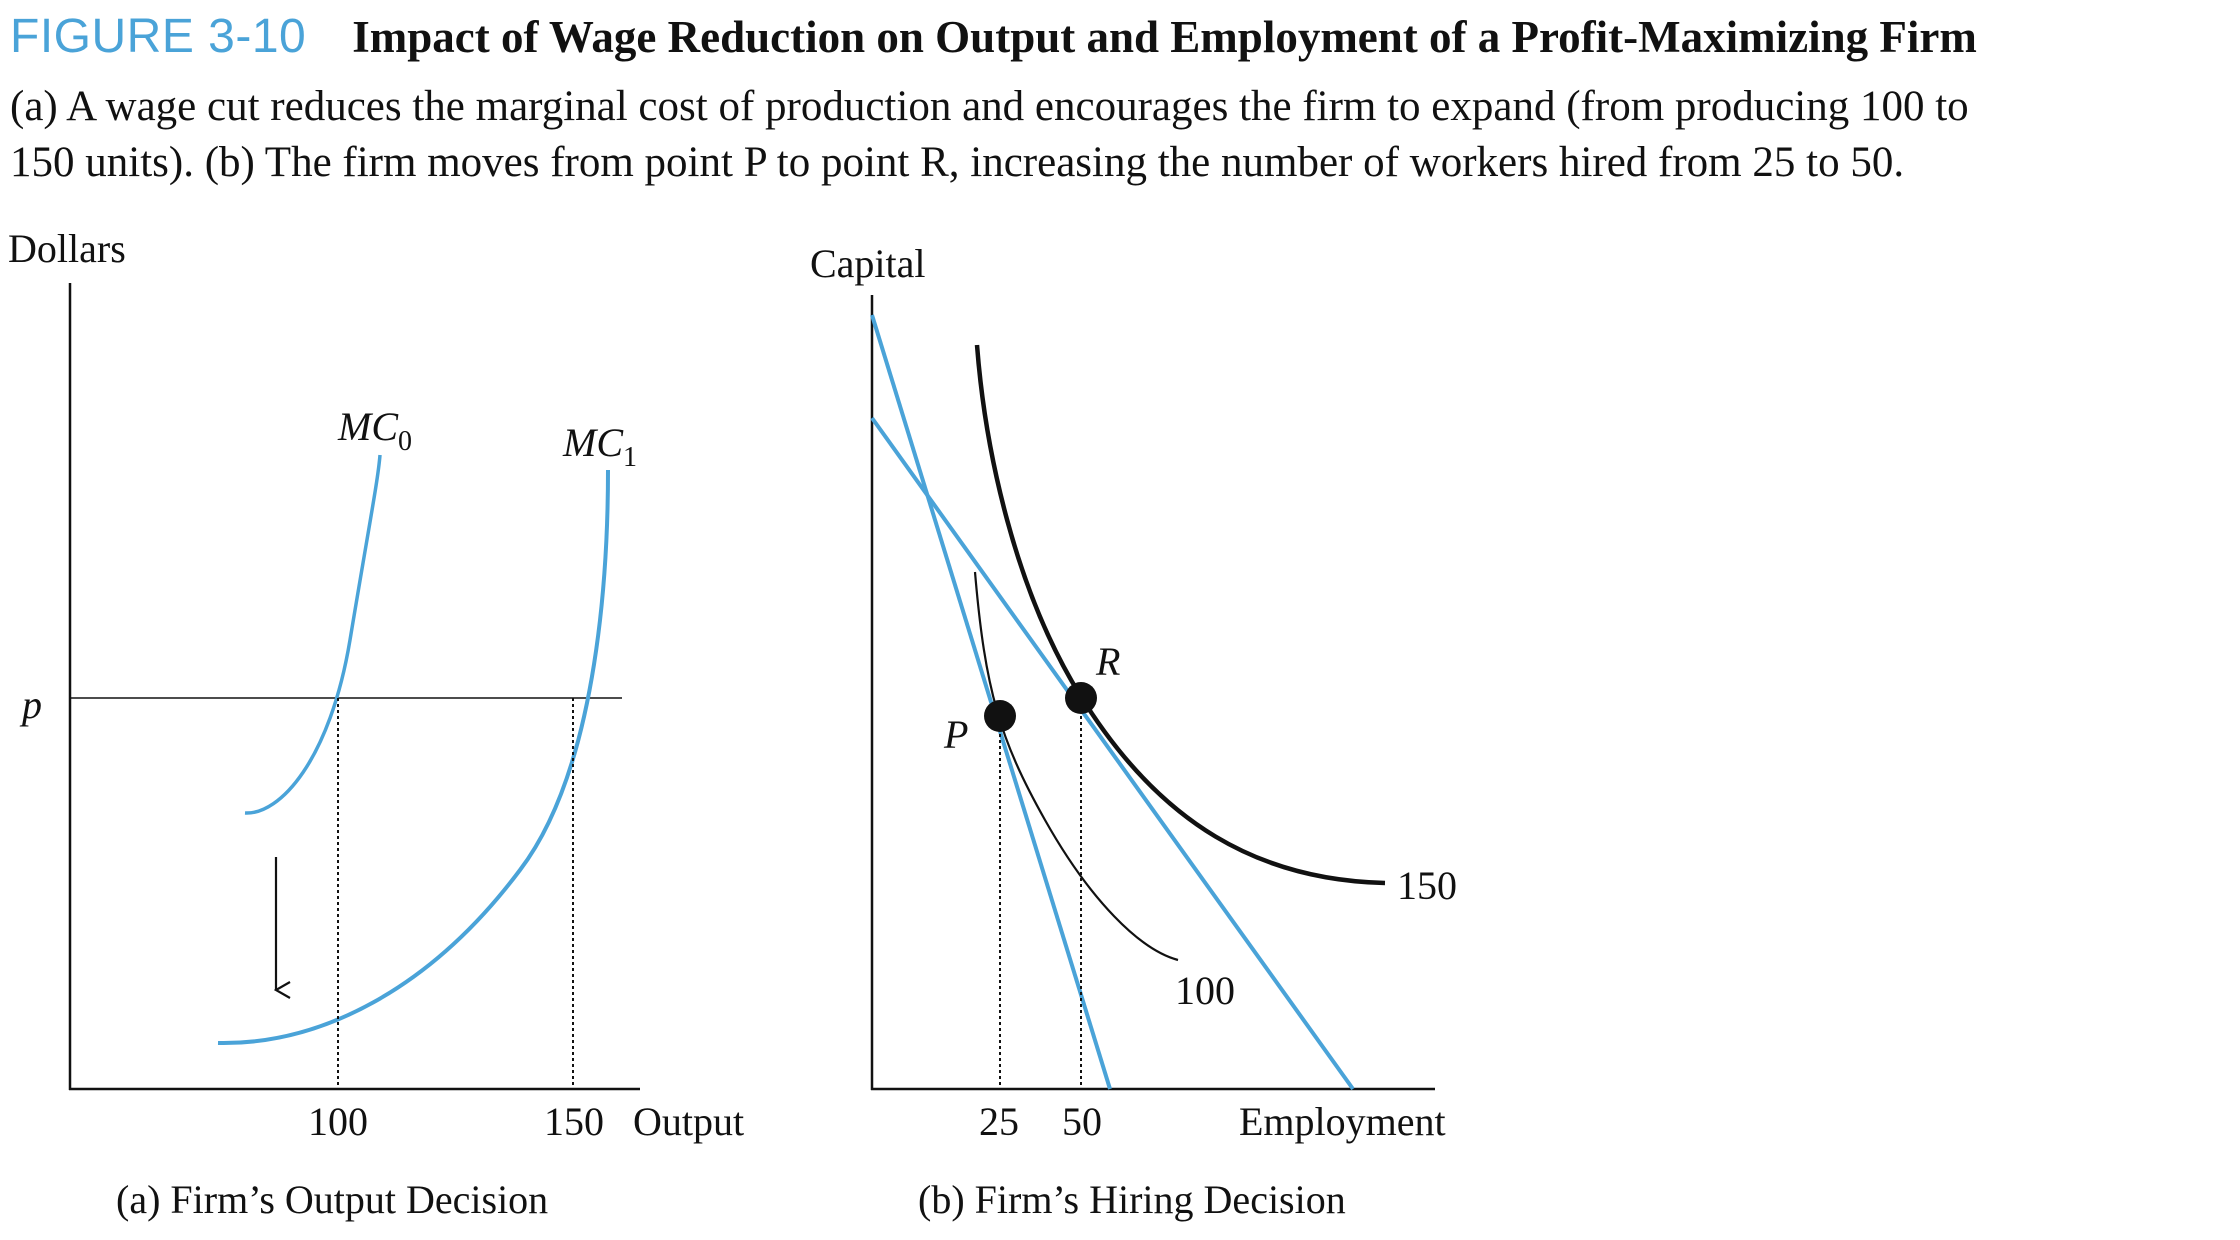  I want to click on point-p-marker, so click(1000, 716).